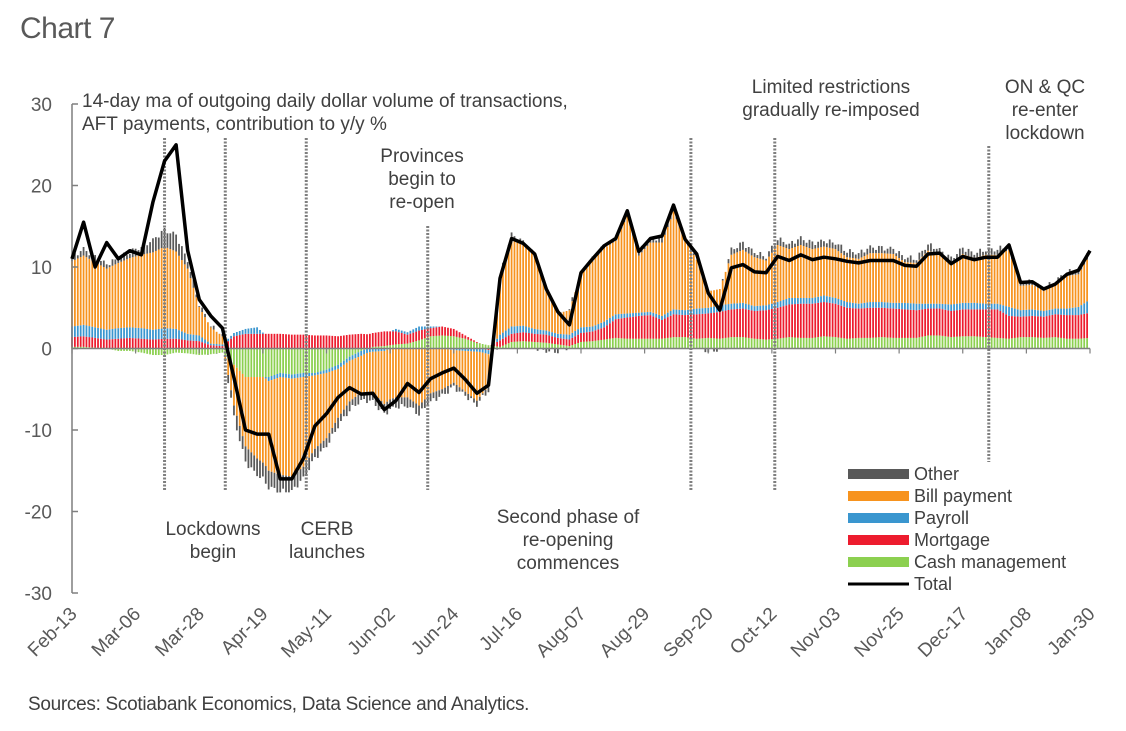 This screenshot has height=731, width=1126. Describe the element at coordinates (179, 632) in the screenshot. I see `x-tick-label: Mar-28` at that location.